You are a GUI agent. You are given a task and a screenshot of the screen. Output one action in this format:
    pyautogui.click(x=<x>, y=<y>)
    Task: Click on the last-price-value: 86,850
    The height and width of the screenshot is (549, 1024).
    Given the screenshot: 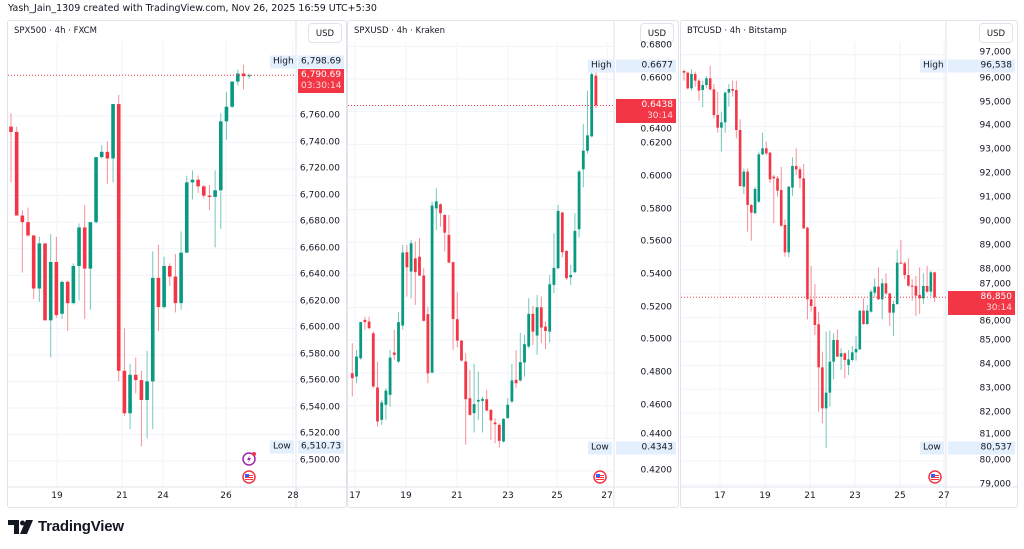 What is the action you would take?
    pyautogui.click(x=996, y=297)
    